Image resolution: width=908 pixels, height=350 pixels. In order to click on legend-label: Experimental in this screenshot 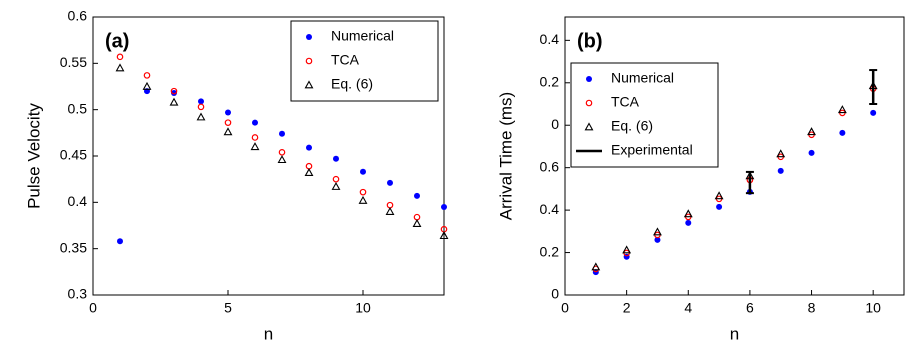, I will do `click(652, 150)`.